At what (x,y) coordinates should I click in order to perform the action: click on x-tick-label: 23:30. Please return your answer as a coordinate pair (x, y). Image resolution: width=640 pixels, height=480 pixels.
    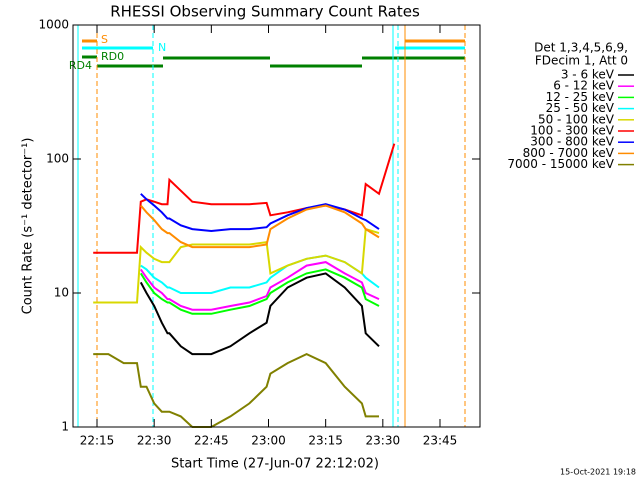
    Looking at the image, I should click on (383, 441).